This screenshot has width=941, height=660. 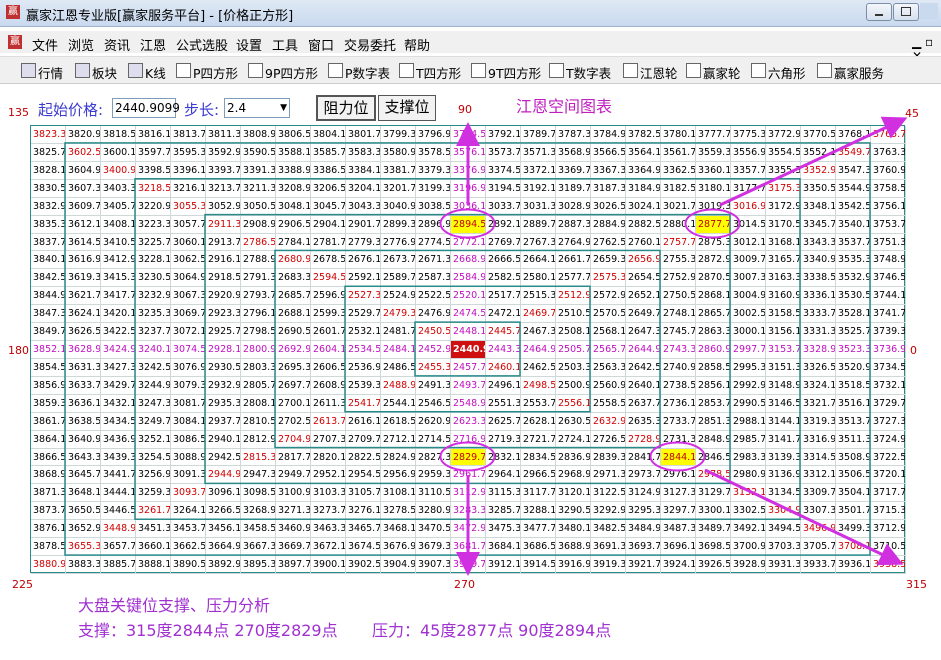 What do you see at coordinates (285, 46) in the screenshot?
I see `menu-item: 工具` at bounding box center [285, 46].